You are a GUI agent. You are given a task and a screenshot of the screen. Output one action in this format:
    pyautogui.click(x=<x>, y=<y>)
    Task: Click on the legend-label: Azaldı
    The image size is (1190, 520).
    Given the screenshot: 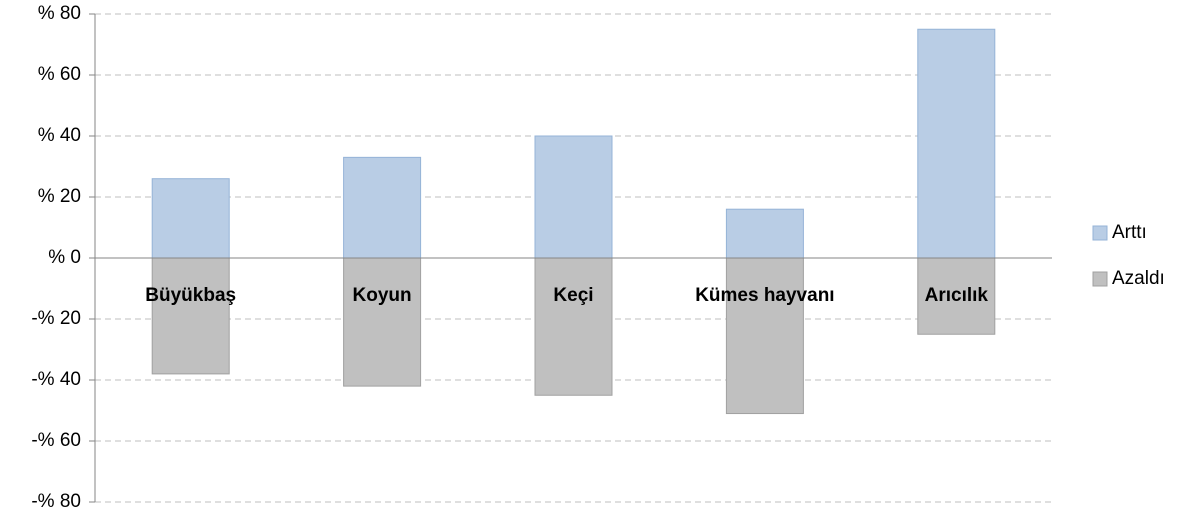 What is the action you would take?
    pyautogui.click(x=1138, y=278)
    